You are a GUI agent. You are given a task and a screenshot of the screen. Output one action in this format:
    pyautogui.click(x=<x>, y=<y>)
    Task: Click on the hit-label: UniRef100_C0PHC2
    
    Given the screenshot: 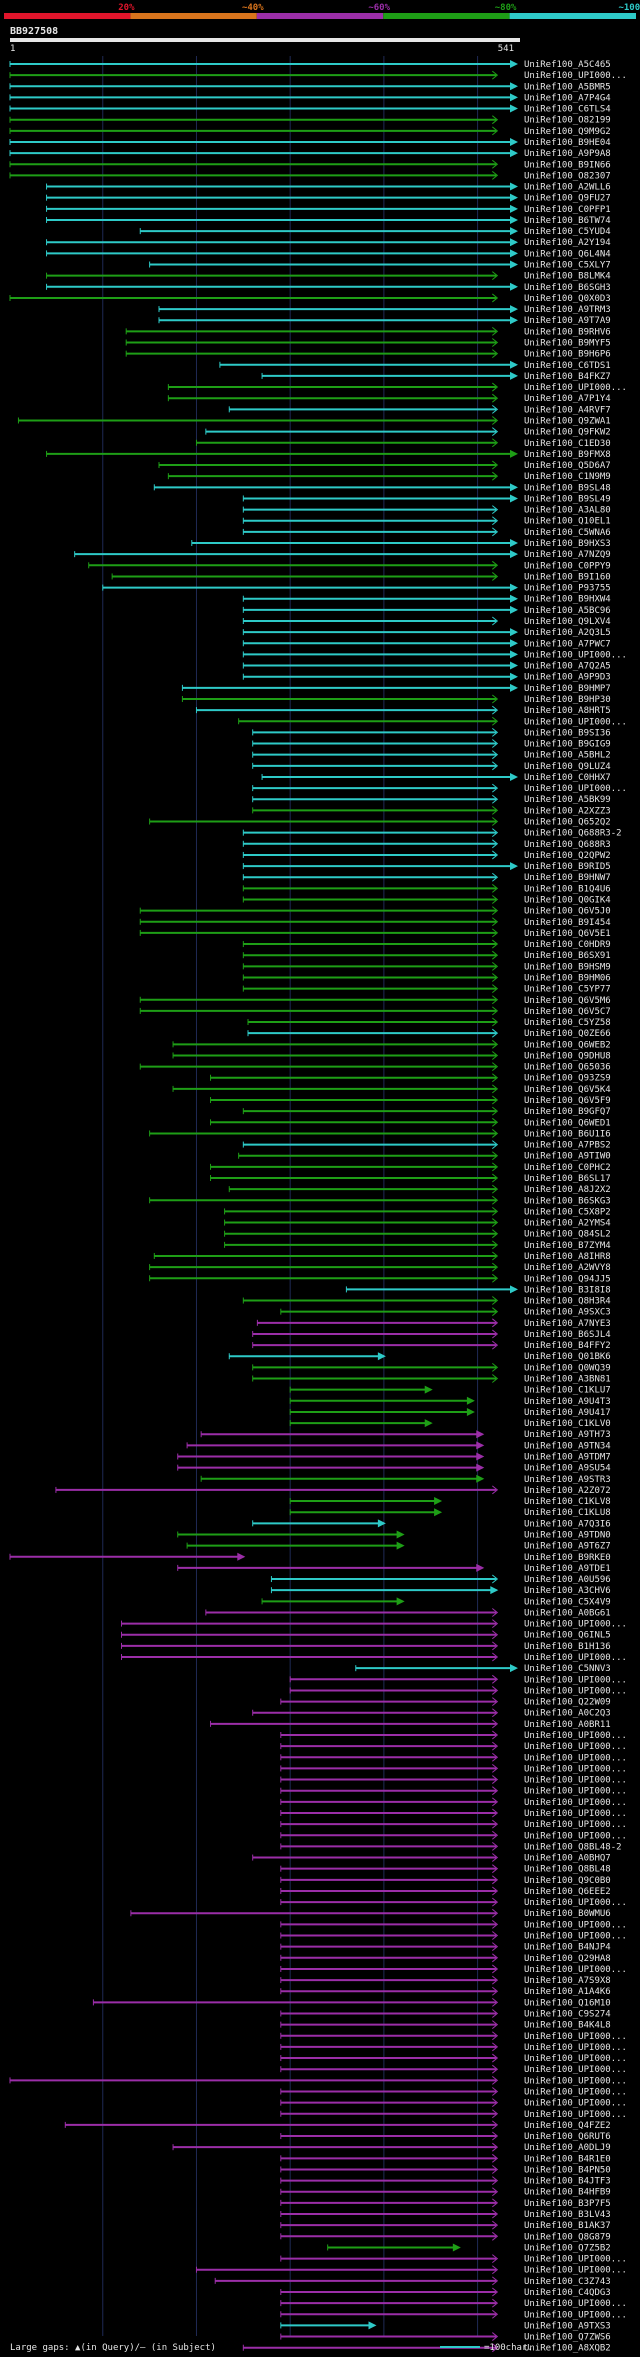 What is the action you would take?
    pyautogui.click(x=567, y=1168)
    